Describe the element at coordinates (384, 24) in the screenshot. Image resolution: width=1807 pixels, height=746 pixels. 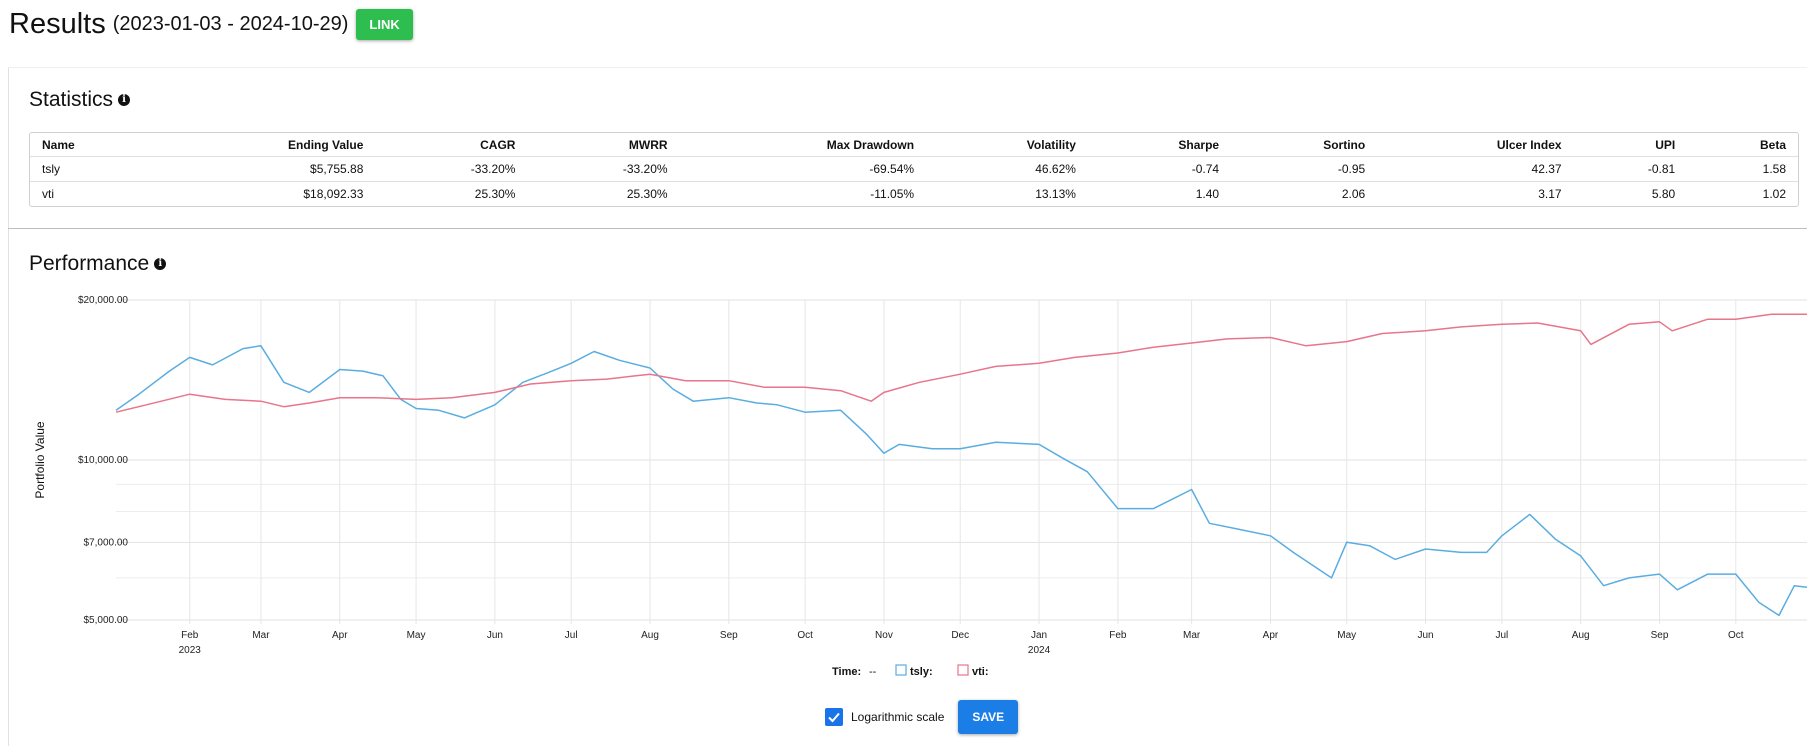
I see `link-button: LINK` at that location.